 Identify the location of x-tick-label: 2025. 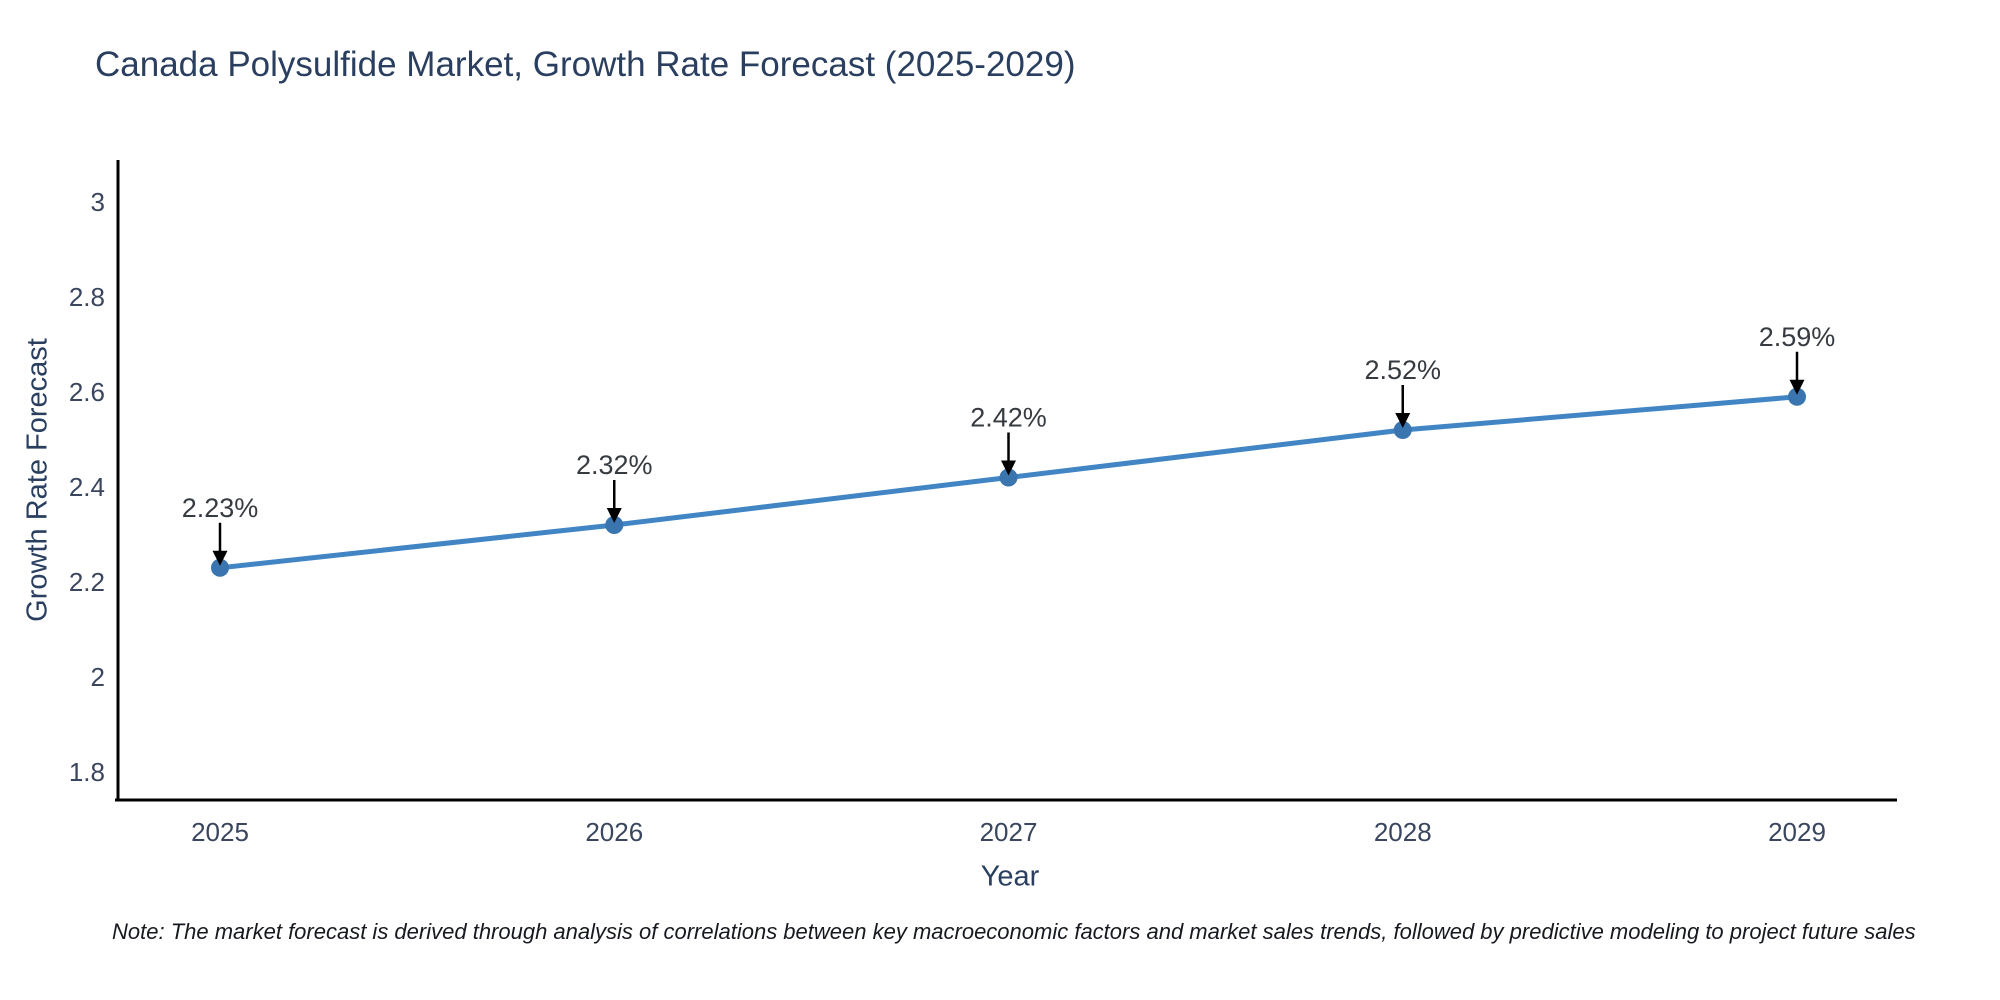
(220, 832).